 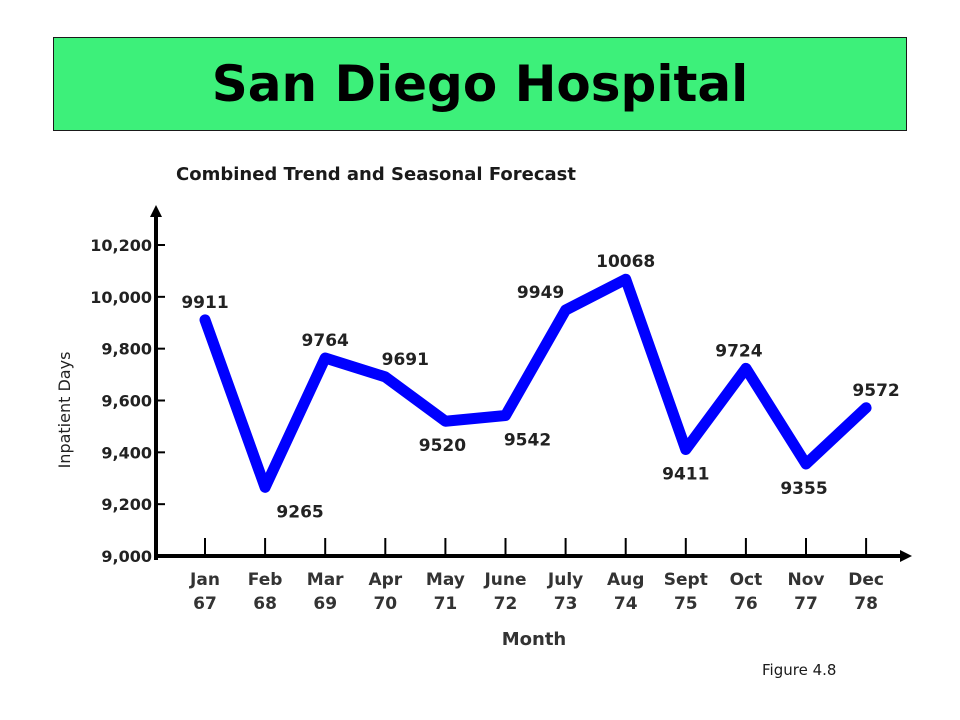 I want to click on x-tick-label-year: 68, so click(x=265, y=604).